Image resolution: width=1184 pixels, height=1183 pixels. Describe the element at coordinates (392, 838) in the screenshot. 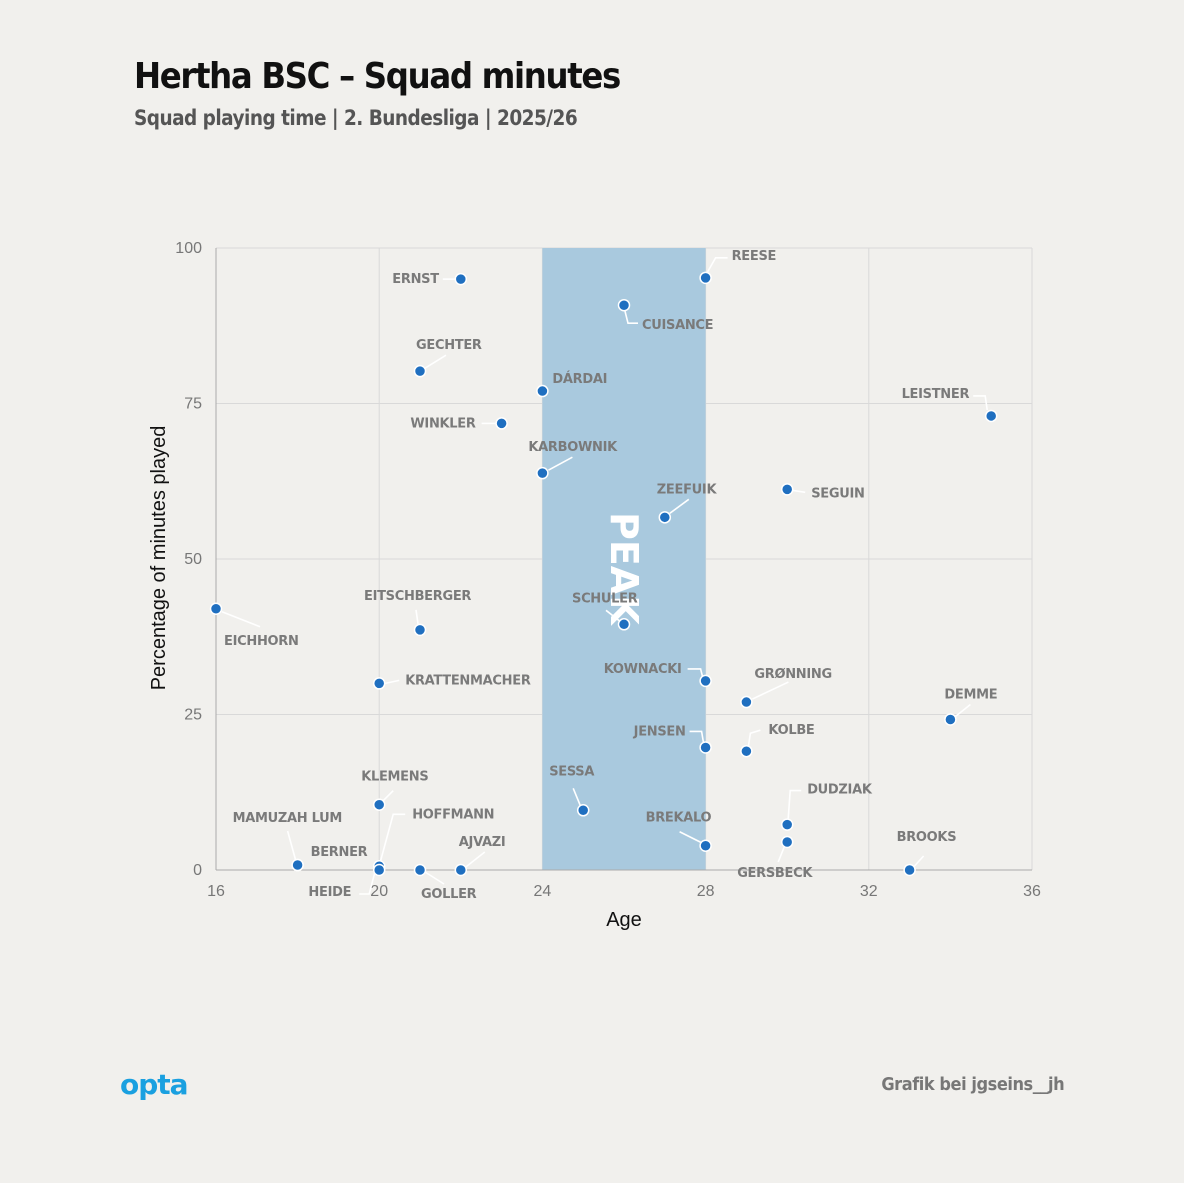

I see `leader-line-hoffmann` at that location.